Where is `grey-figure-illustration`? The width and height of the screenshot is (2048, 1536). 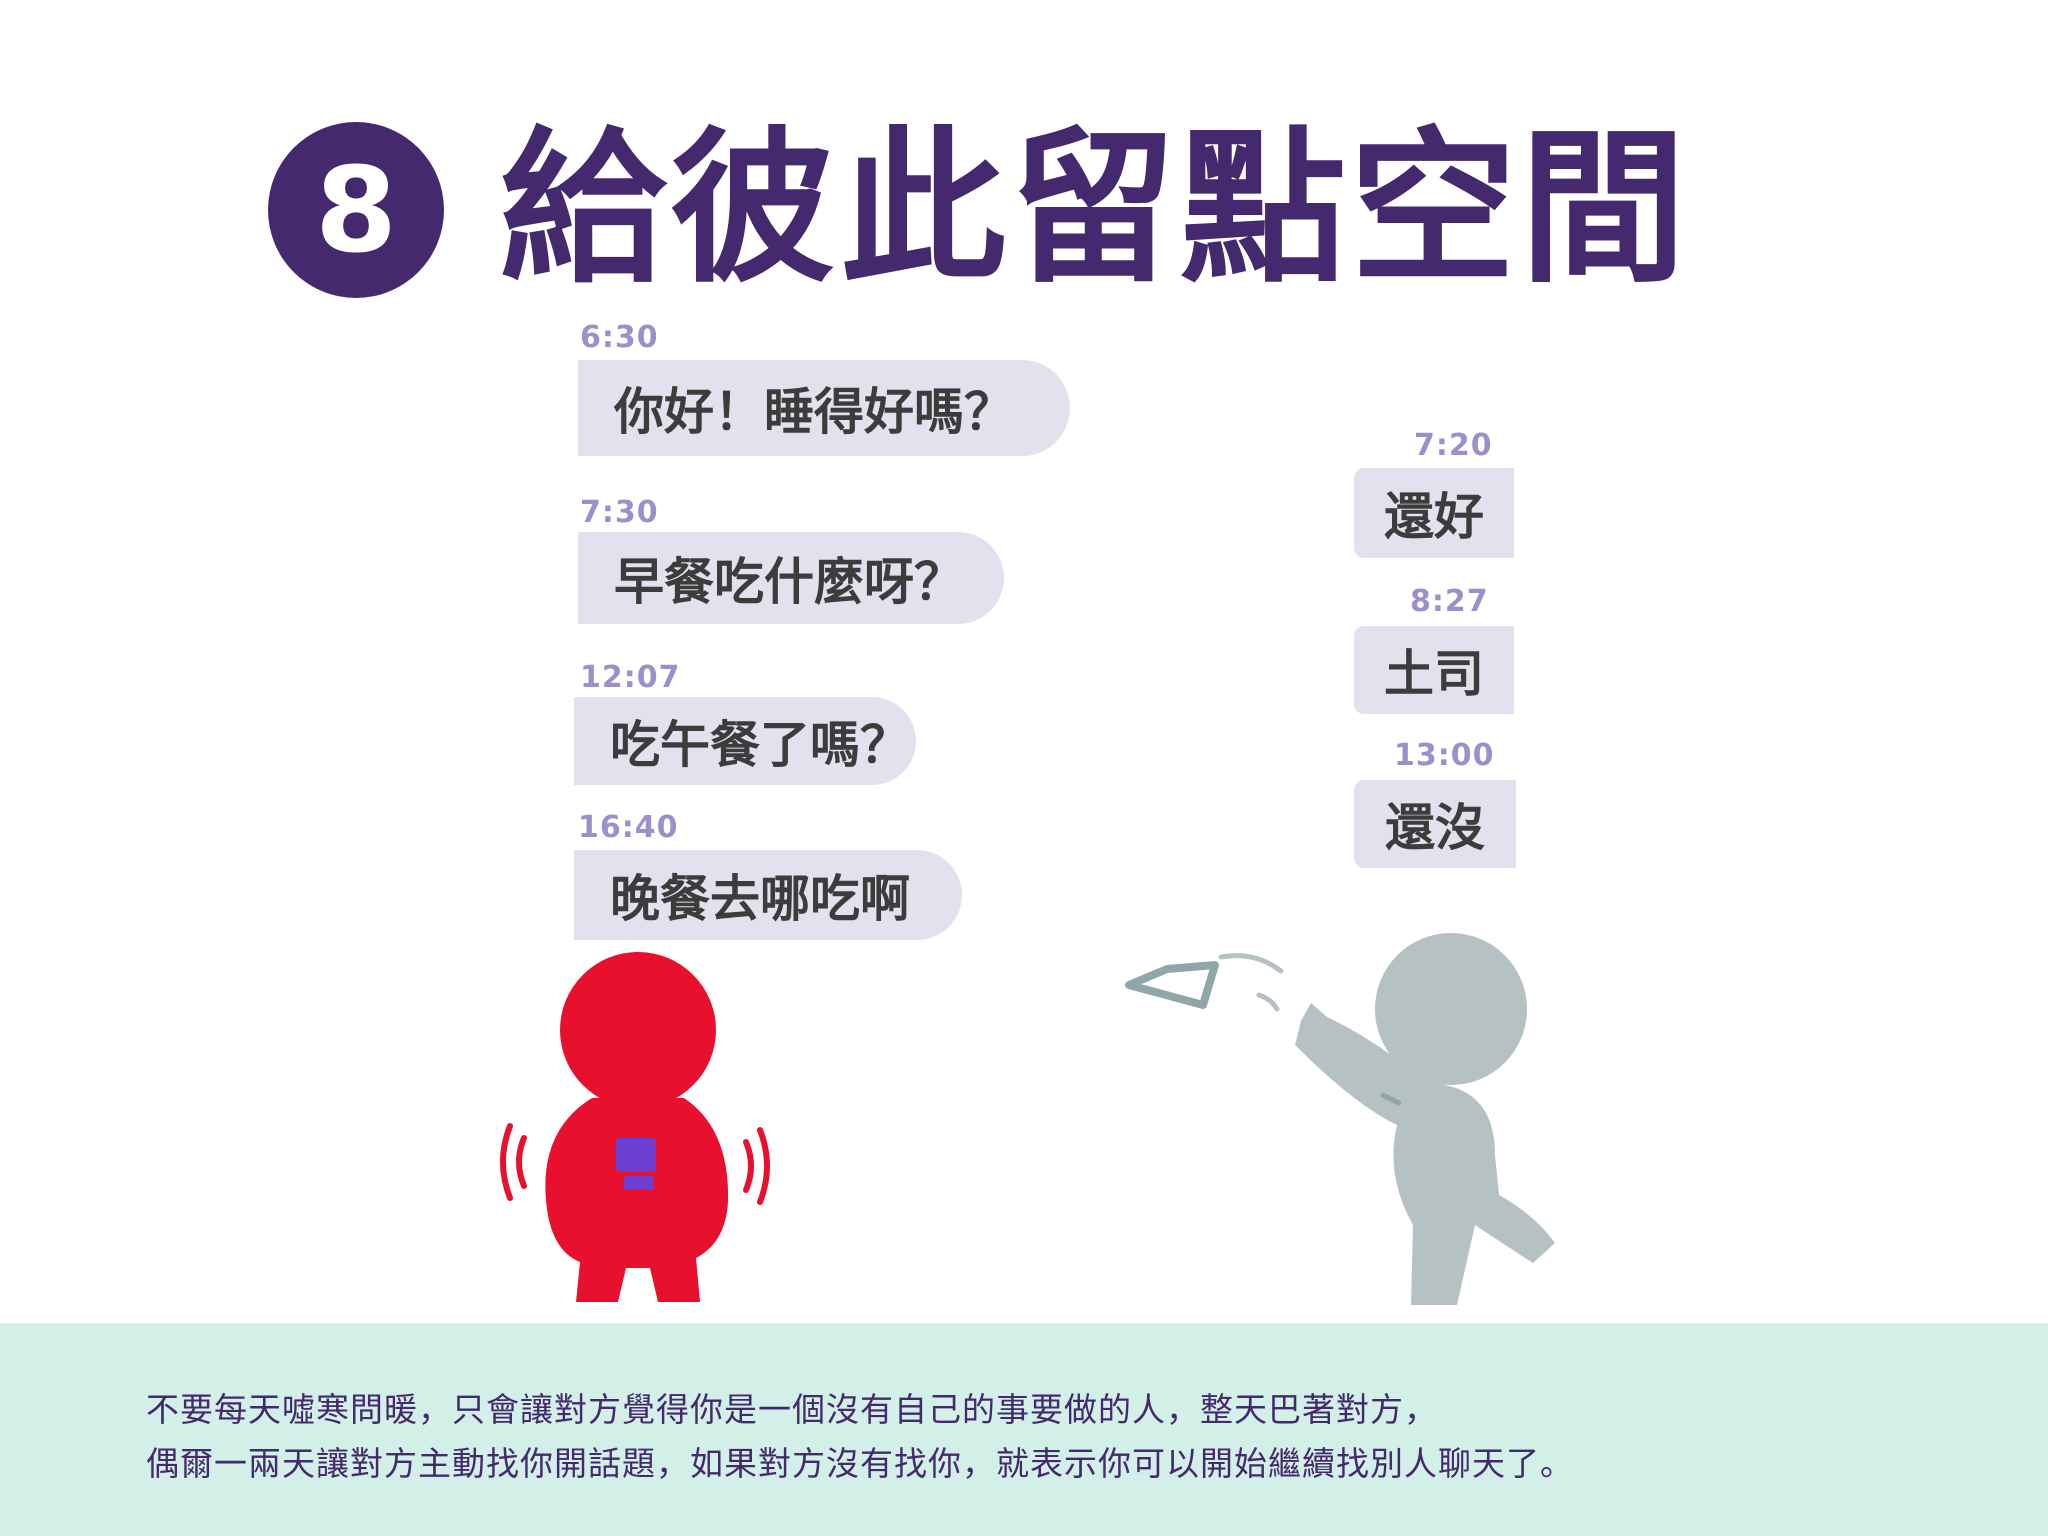
grey-figure-illustration is located at coordinates (1340, 1119).